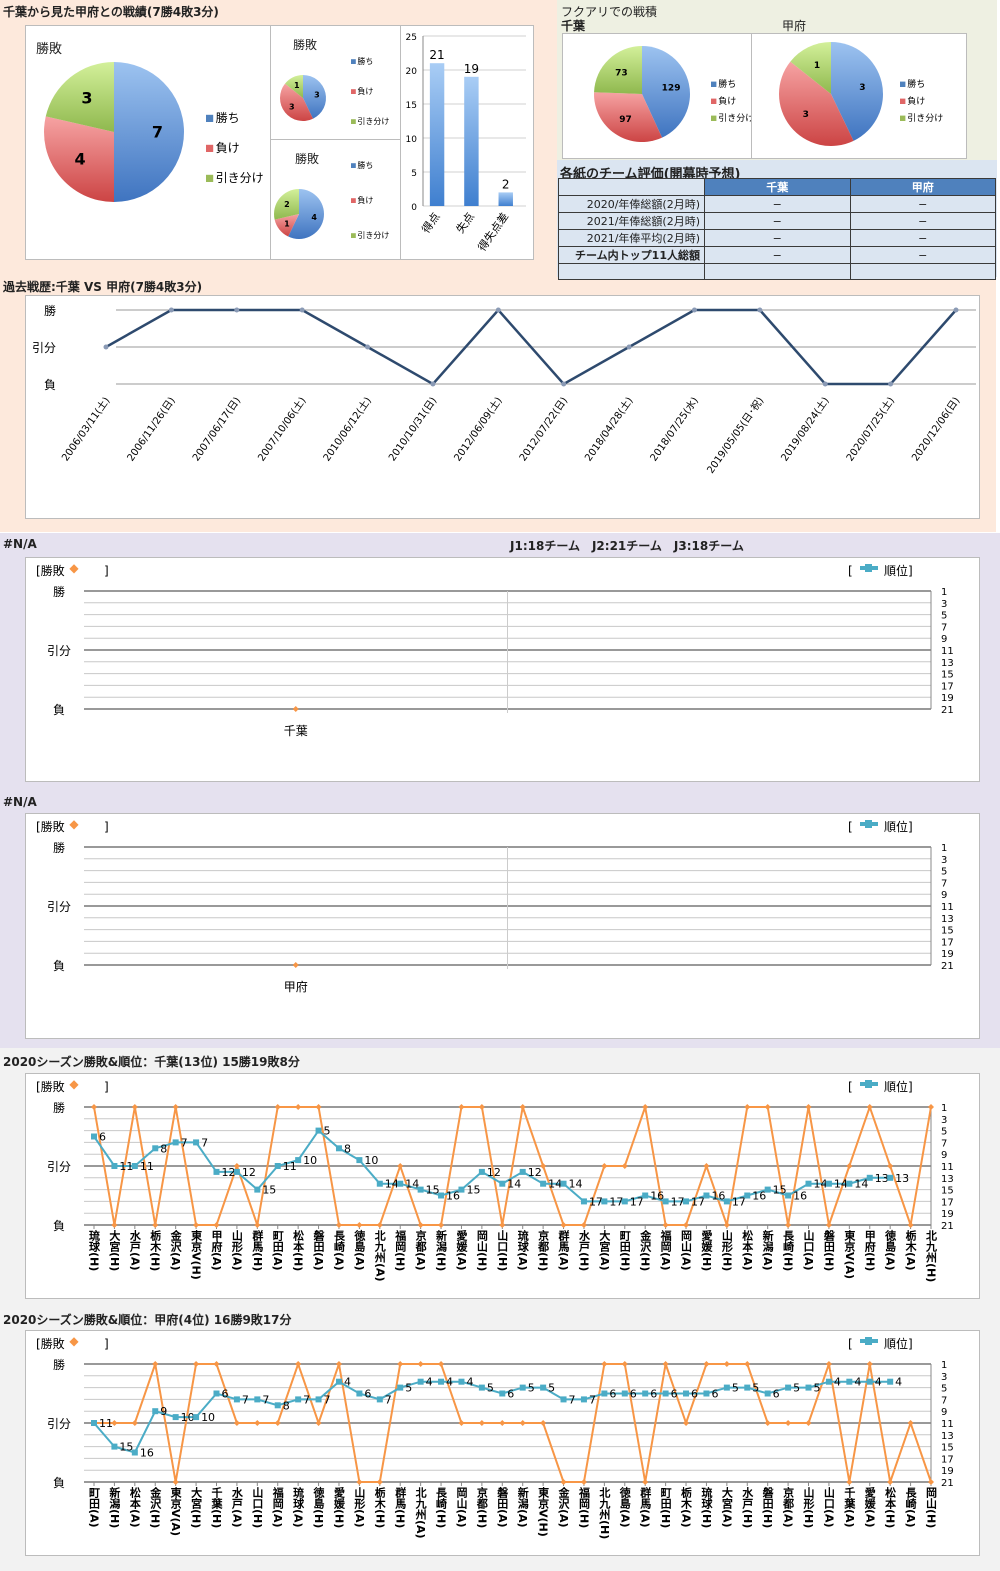 The image size is (1000, 1571). Describe the element at coordinates (151, 1062) in the screenshot. I see `chiba-2020-title: 2020シーズン勝敗&順位：千葉(13位) 15勝19敗8分` at that location.